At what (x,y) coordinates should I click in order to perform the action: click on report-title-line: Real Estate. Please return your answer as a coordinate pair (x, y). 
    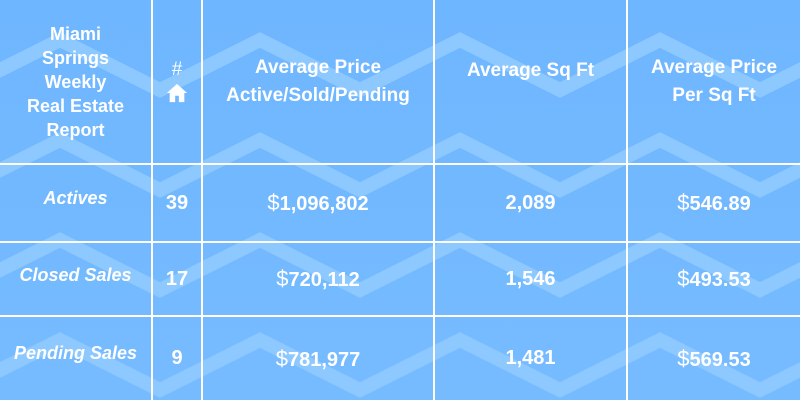
    Looking at the image, I should click on (75, 105).